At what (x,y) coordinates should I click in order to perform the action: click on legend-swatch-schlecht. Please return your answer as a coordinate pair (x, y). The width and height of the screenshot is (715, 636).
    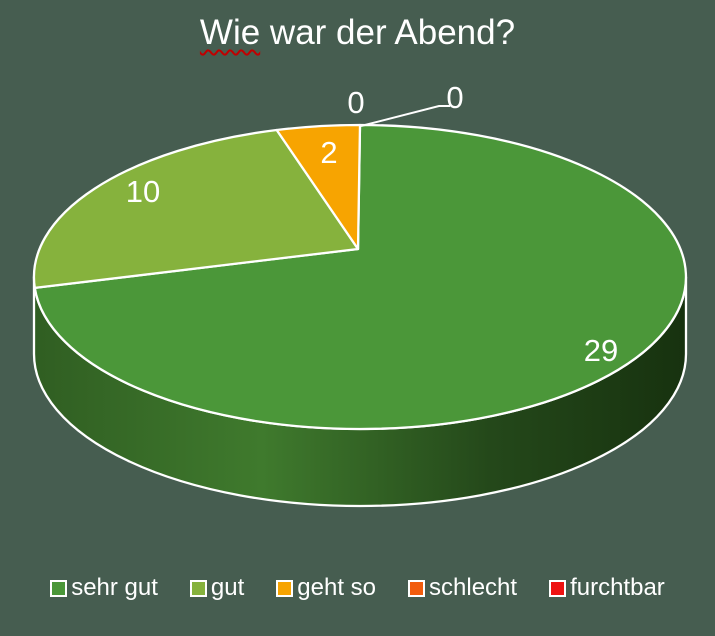
    Looking at the image, I should click on (417, 588).